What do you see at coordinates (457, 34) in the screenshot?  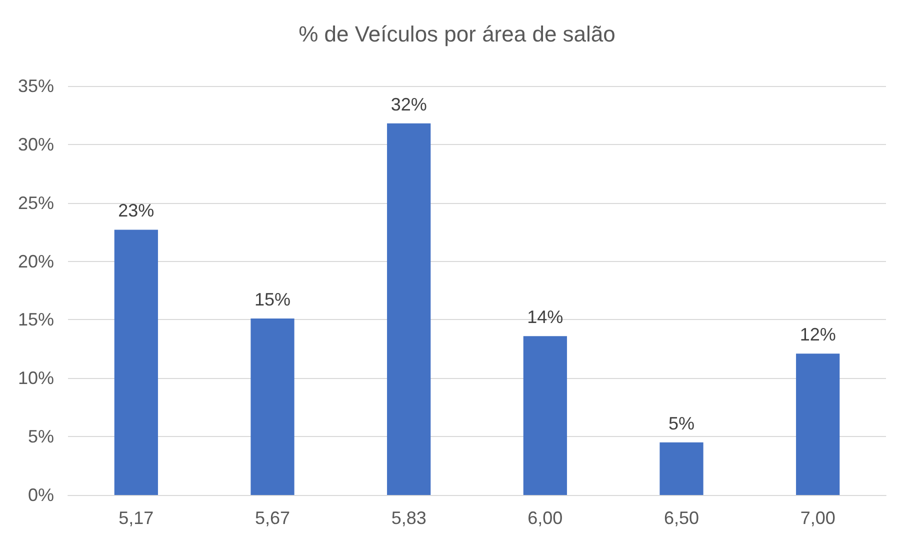 I see `chart-title: % de Veículos por área de salão` at bounding box center [457, 34].